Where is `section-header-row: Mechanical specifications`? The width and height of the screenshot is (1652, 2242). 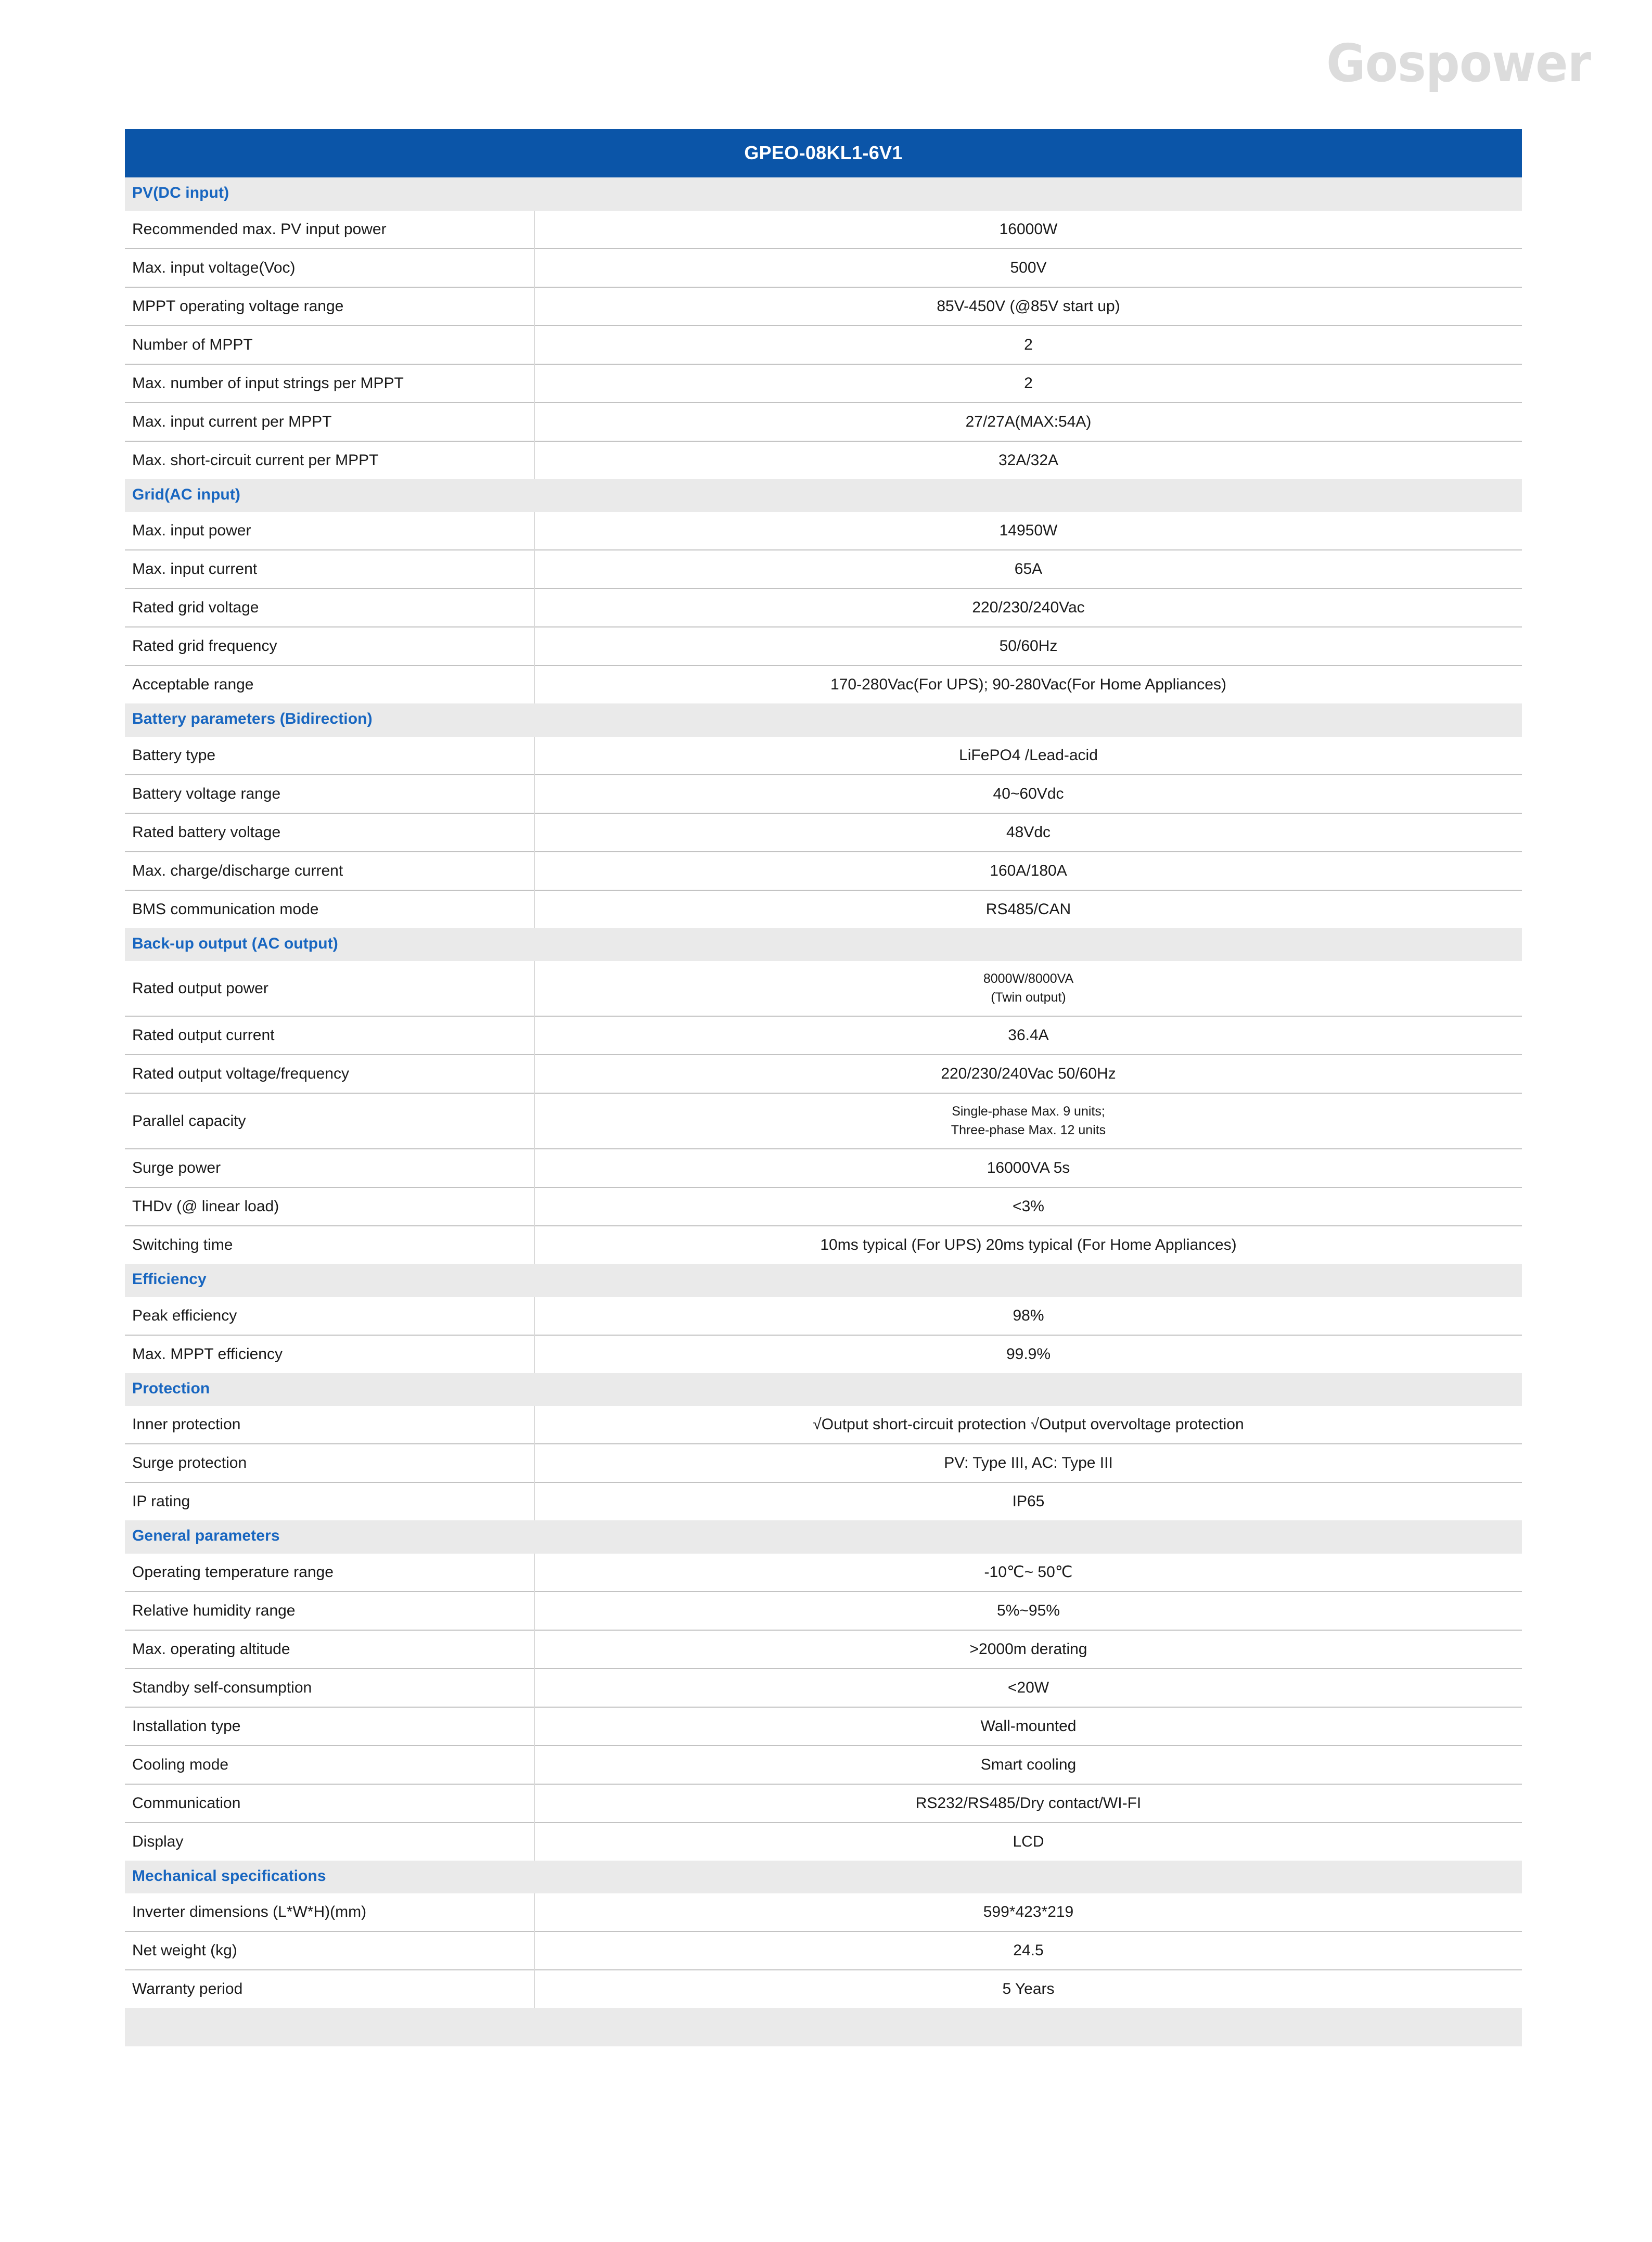 section-header-row: Mechanical specifications is located at coordinates (823, 1876).